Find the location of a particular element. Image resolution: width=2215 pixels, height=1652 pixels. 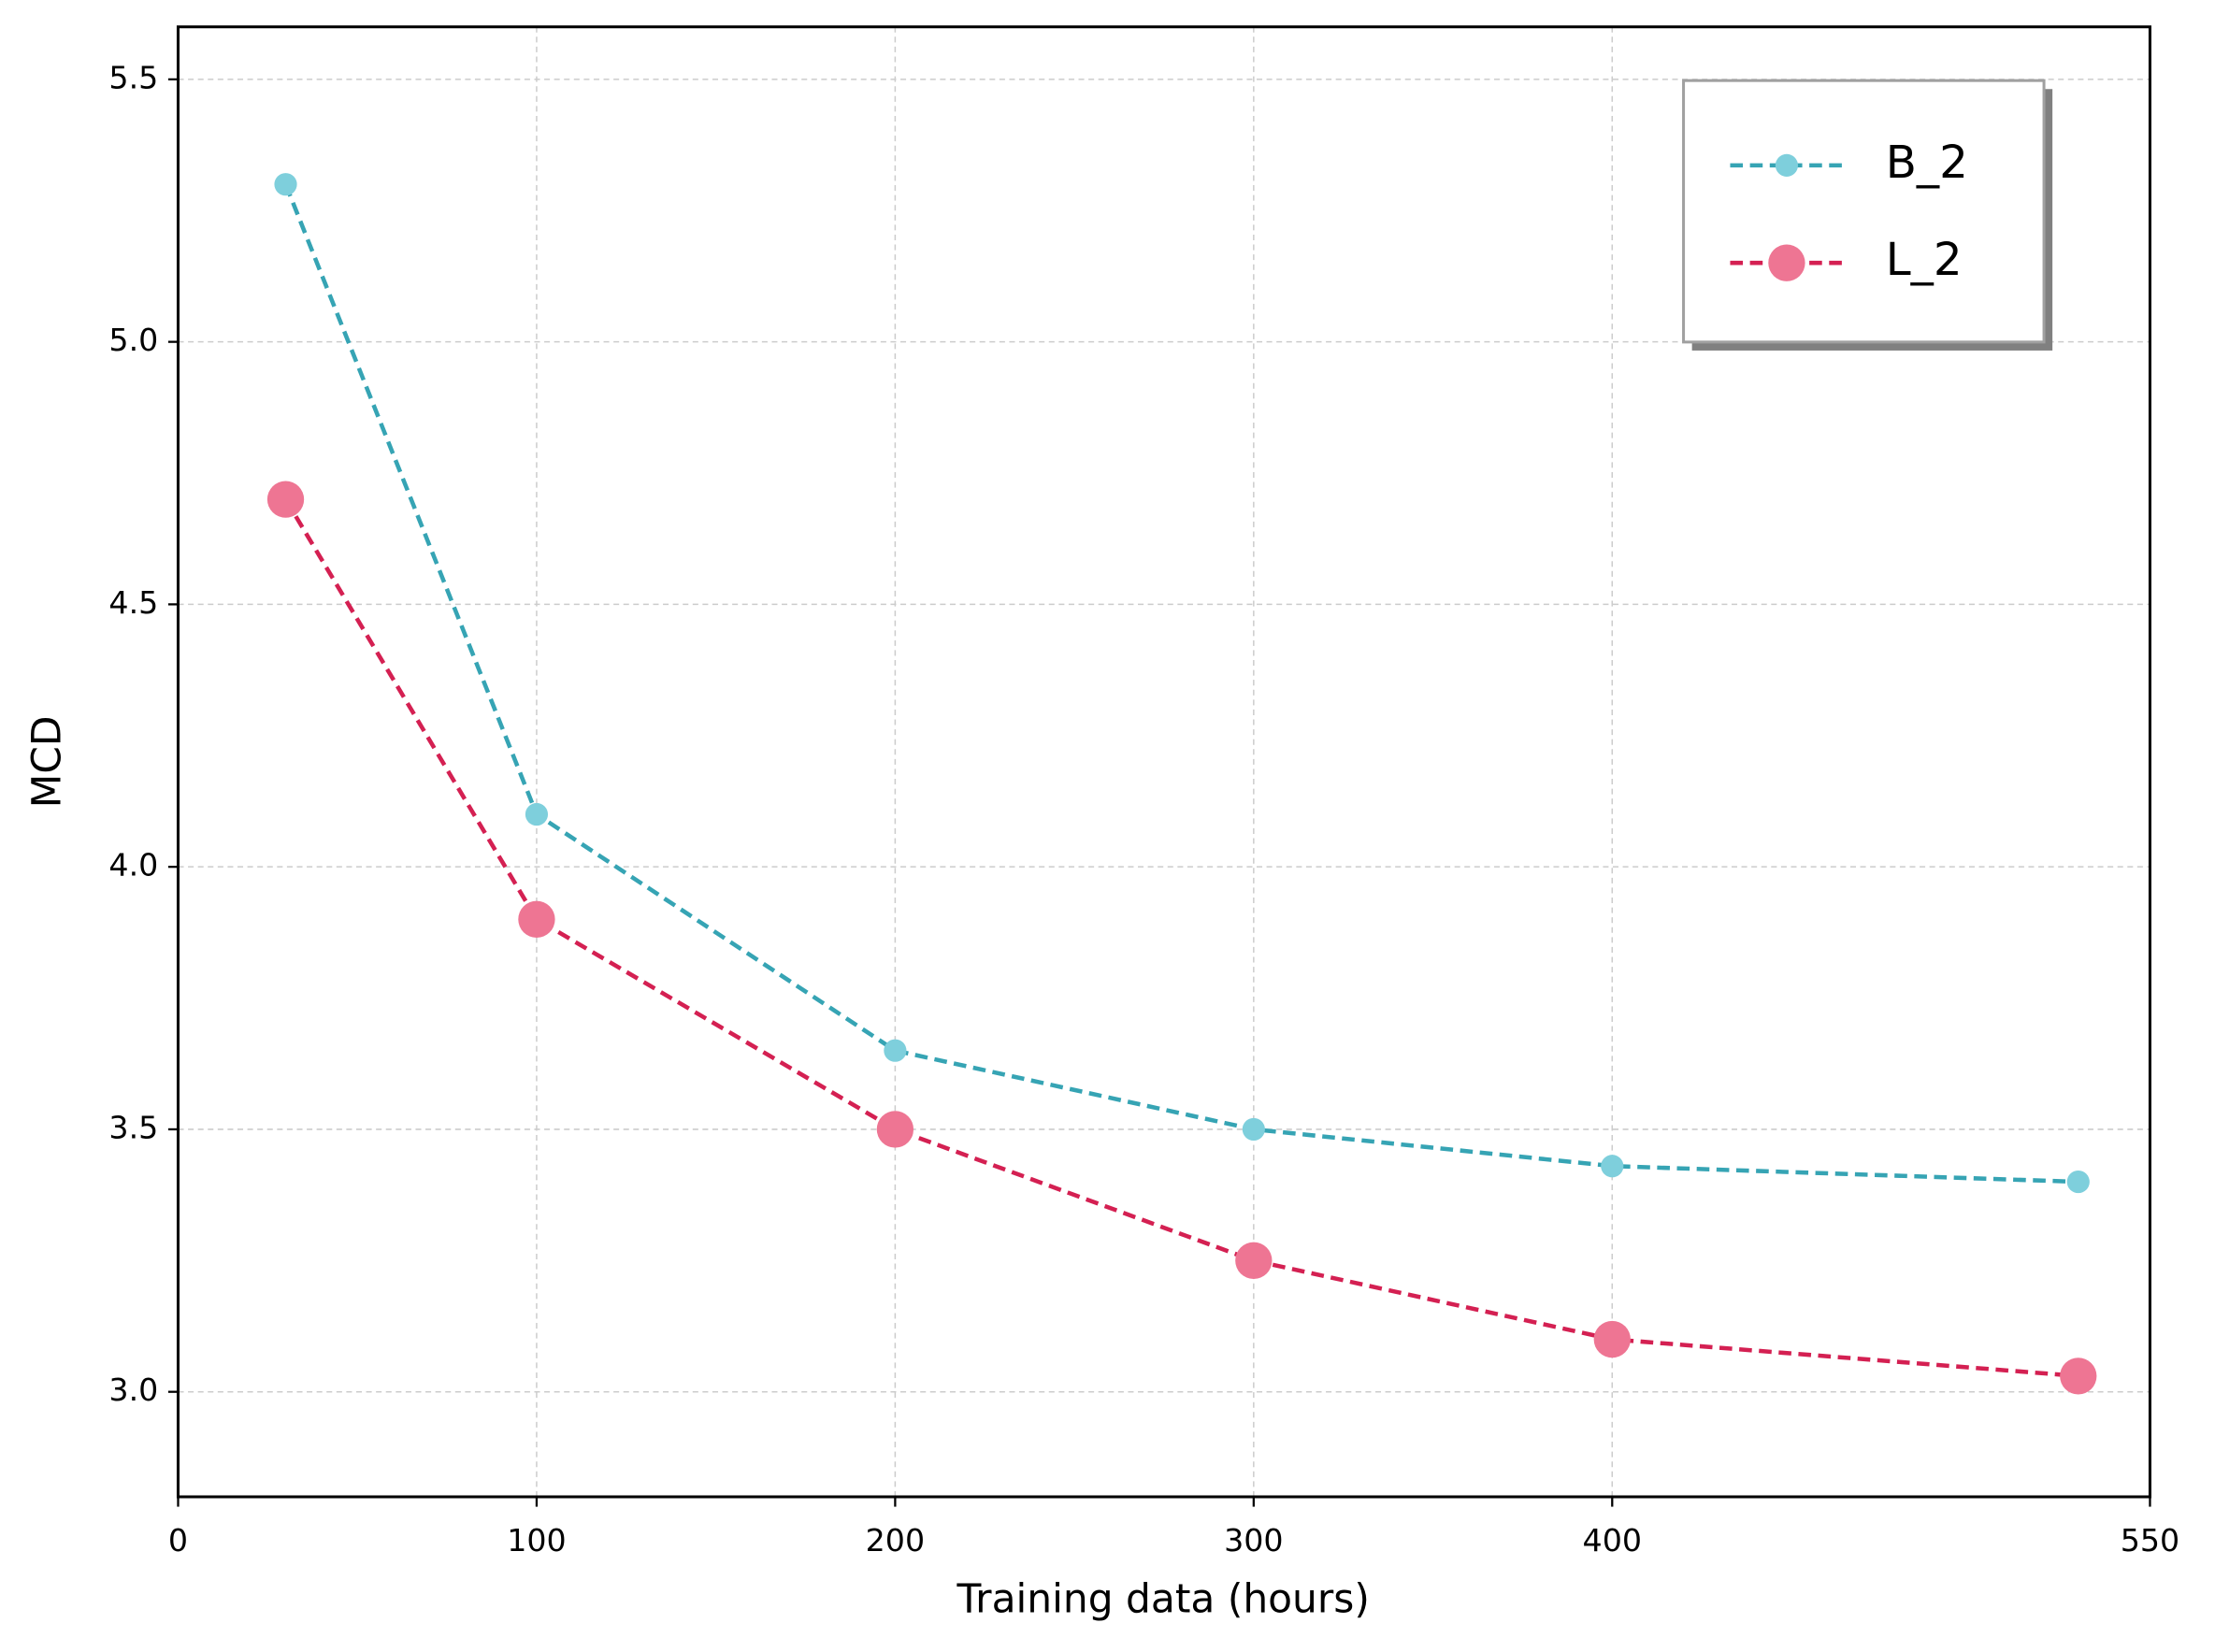

x-tick-label: 550 is located at coordinates (2150, 1540).